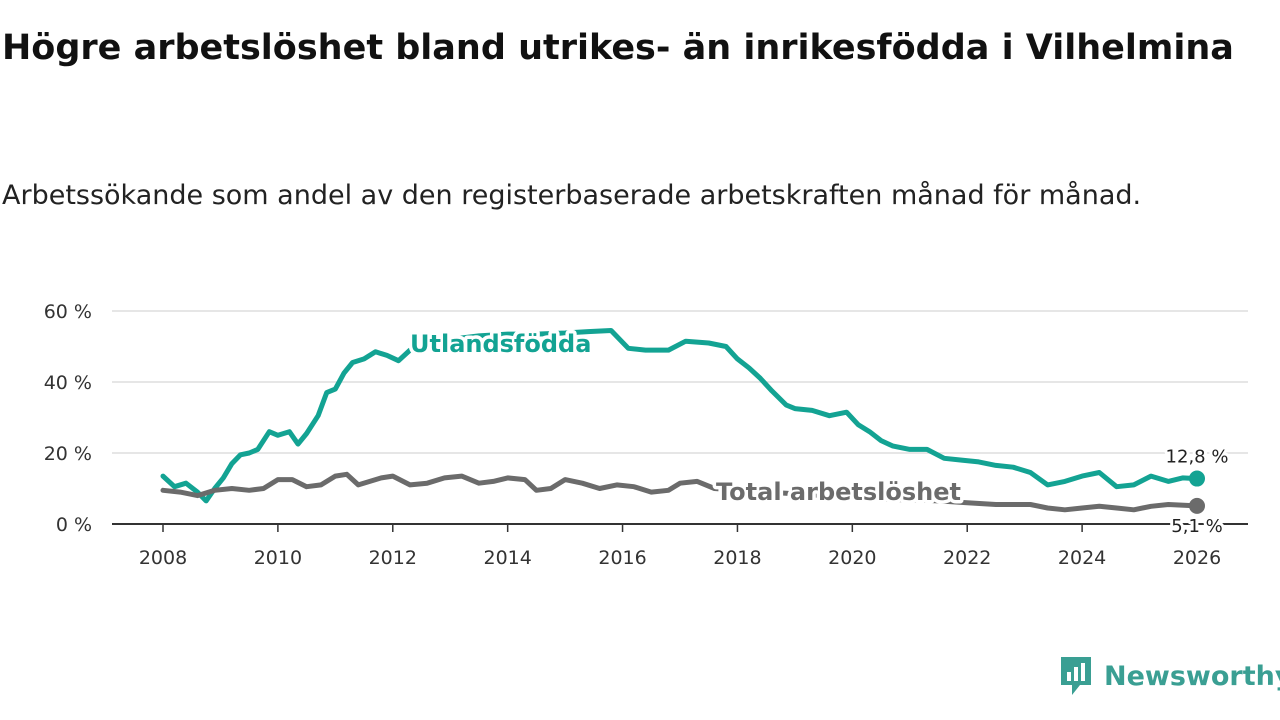 The height and width of the screenshot is (720, 1280). I want to click on x-tick-label: 2008, so click(163, 558).